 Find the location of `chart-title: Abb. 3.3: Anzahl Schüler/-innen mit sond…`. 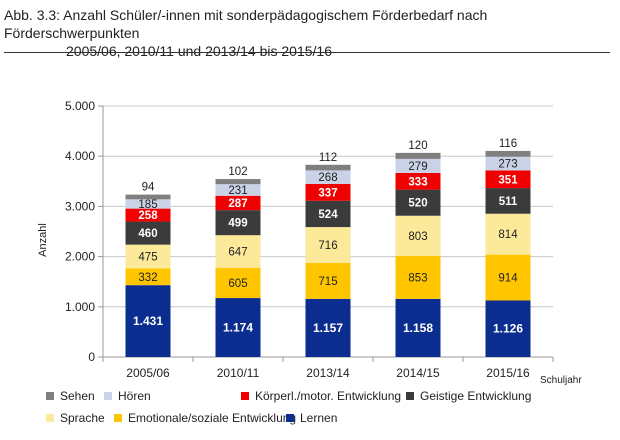

chart-title: Abb. 3.3: Anzahl Schüler/-innen mit sond… is located at coordinates (312, 33).